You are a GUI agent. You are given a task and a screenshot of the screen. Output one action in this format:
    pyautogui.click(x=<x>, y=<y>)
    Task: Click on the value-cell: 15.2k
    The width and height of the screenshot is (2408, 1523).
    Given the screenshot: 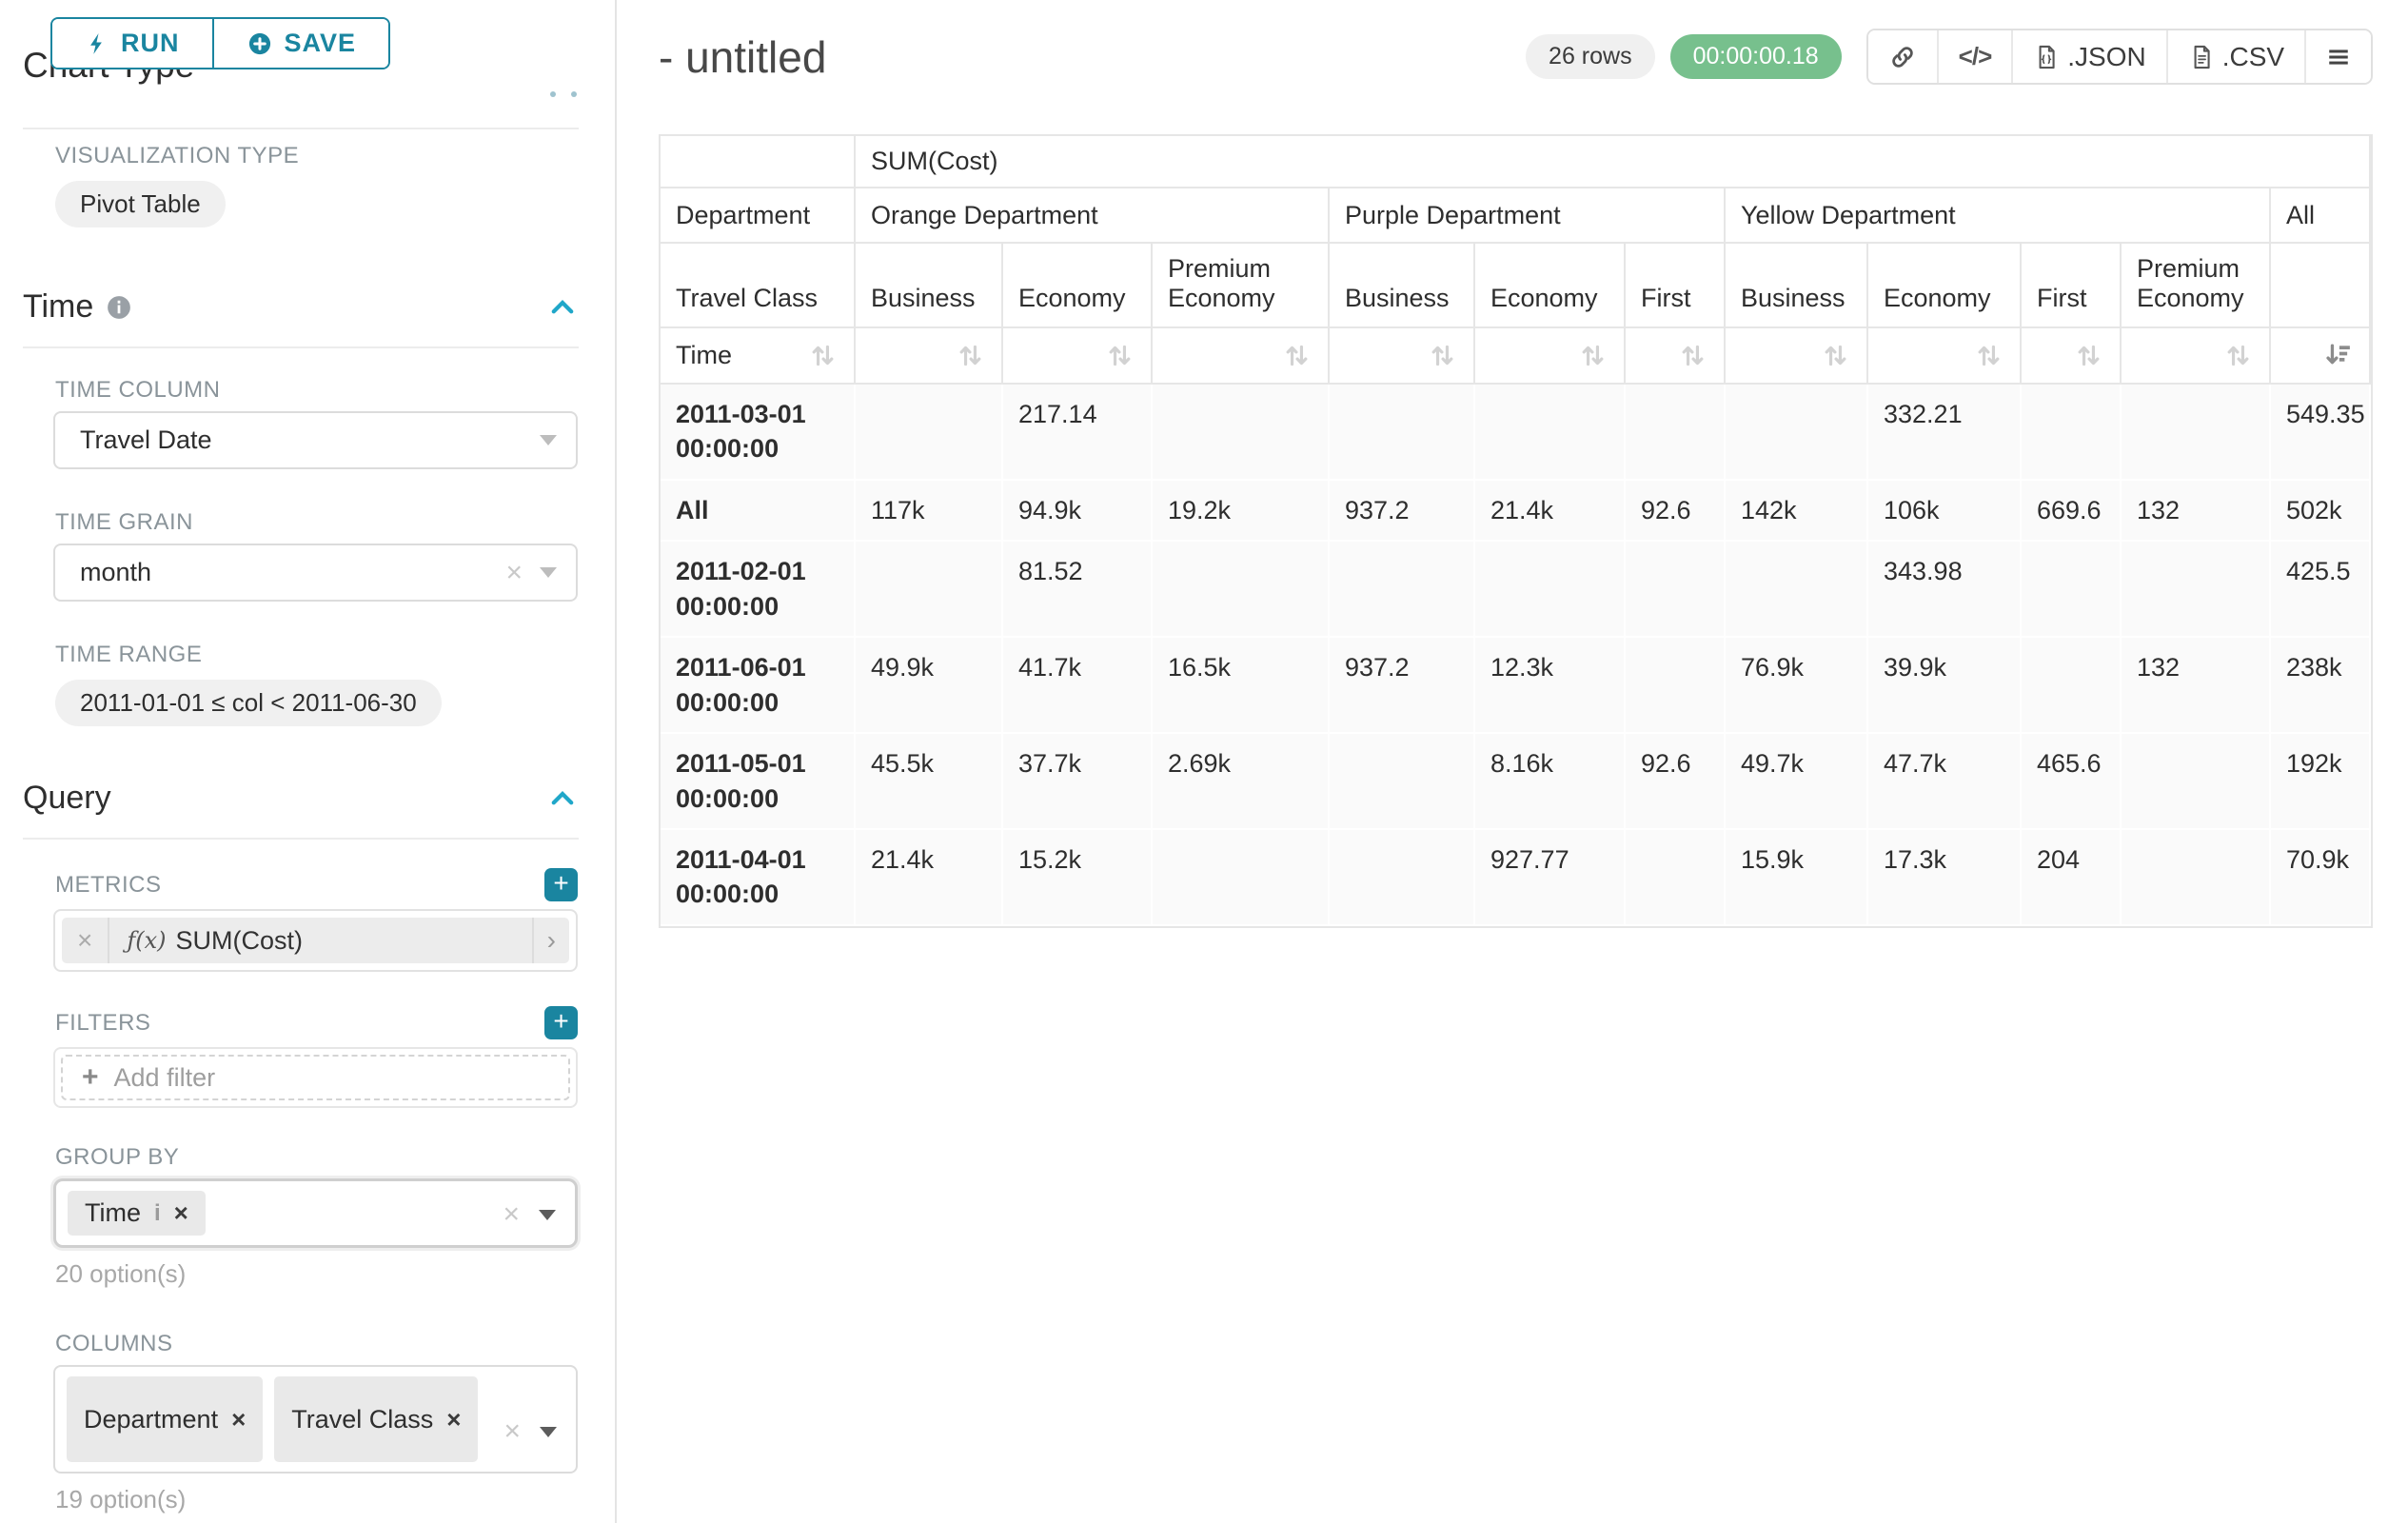 What is the action you would take?
    pyautogui.click(x=1078, y=878)
    